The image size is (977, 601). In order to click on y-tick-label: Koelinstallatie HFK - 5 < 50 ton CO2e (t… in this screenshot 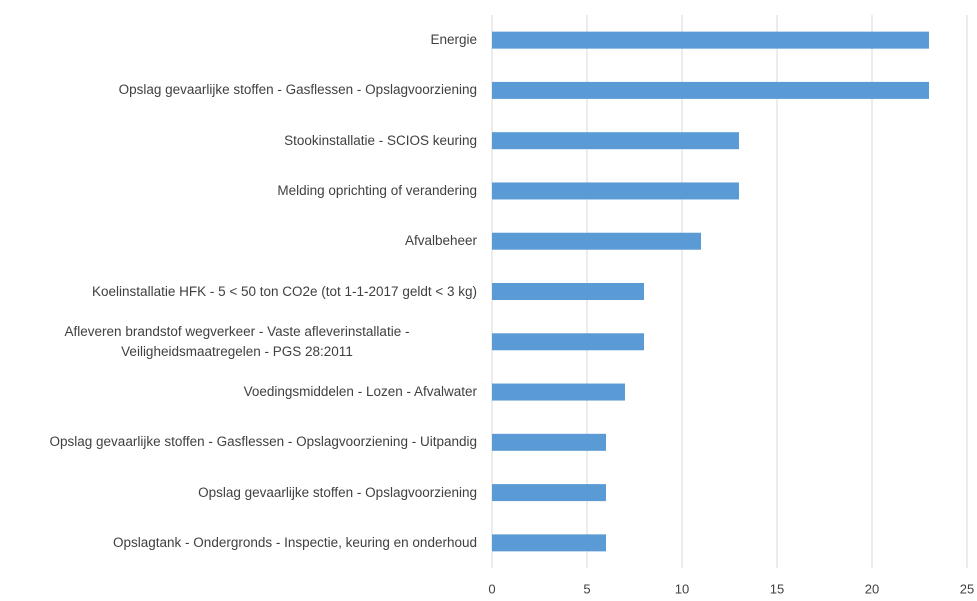, I will do `click(238, 292)`.